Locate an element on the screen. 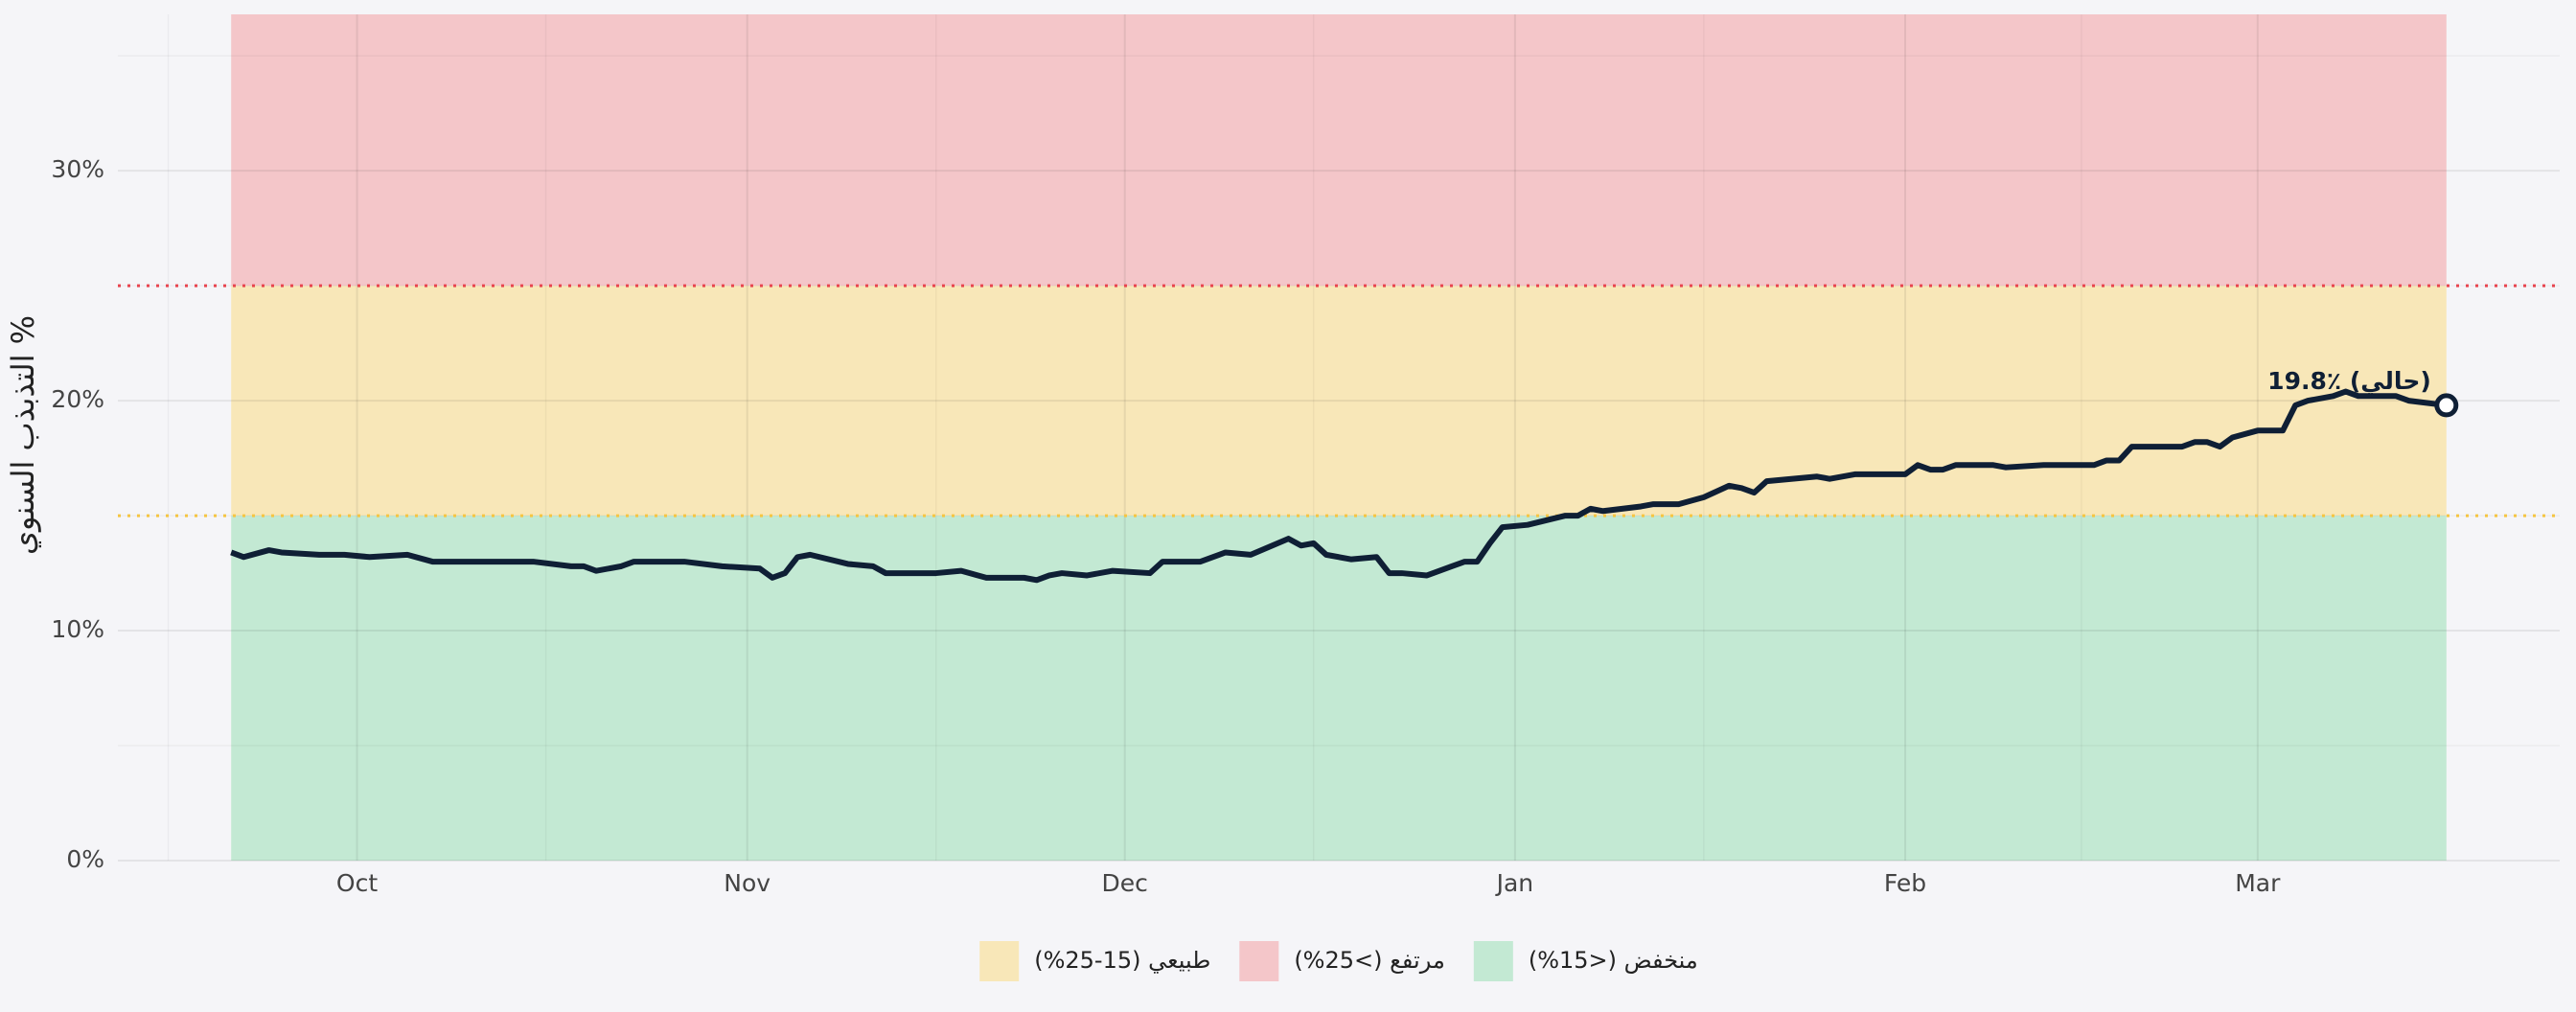 The width and height of the screenshot is (2576, 1012). legend-label: مرتفع (>25%) is located at coordinates (1369, 960).